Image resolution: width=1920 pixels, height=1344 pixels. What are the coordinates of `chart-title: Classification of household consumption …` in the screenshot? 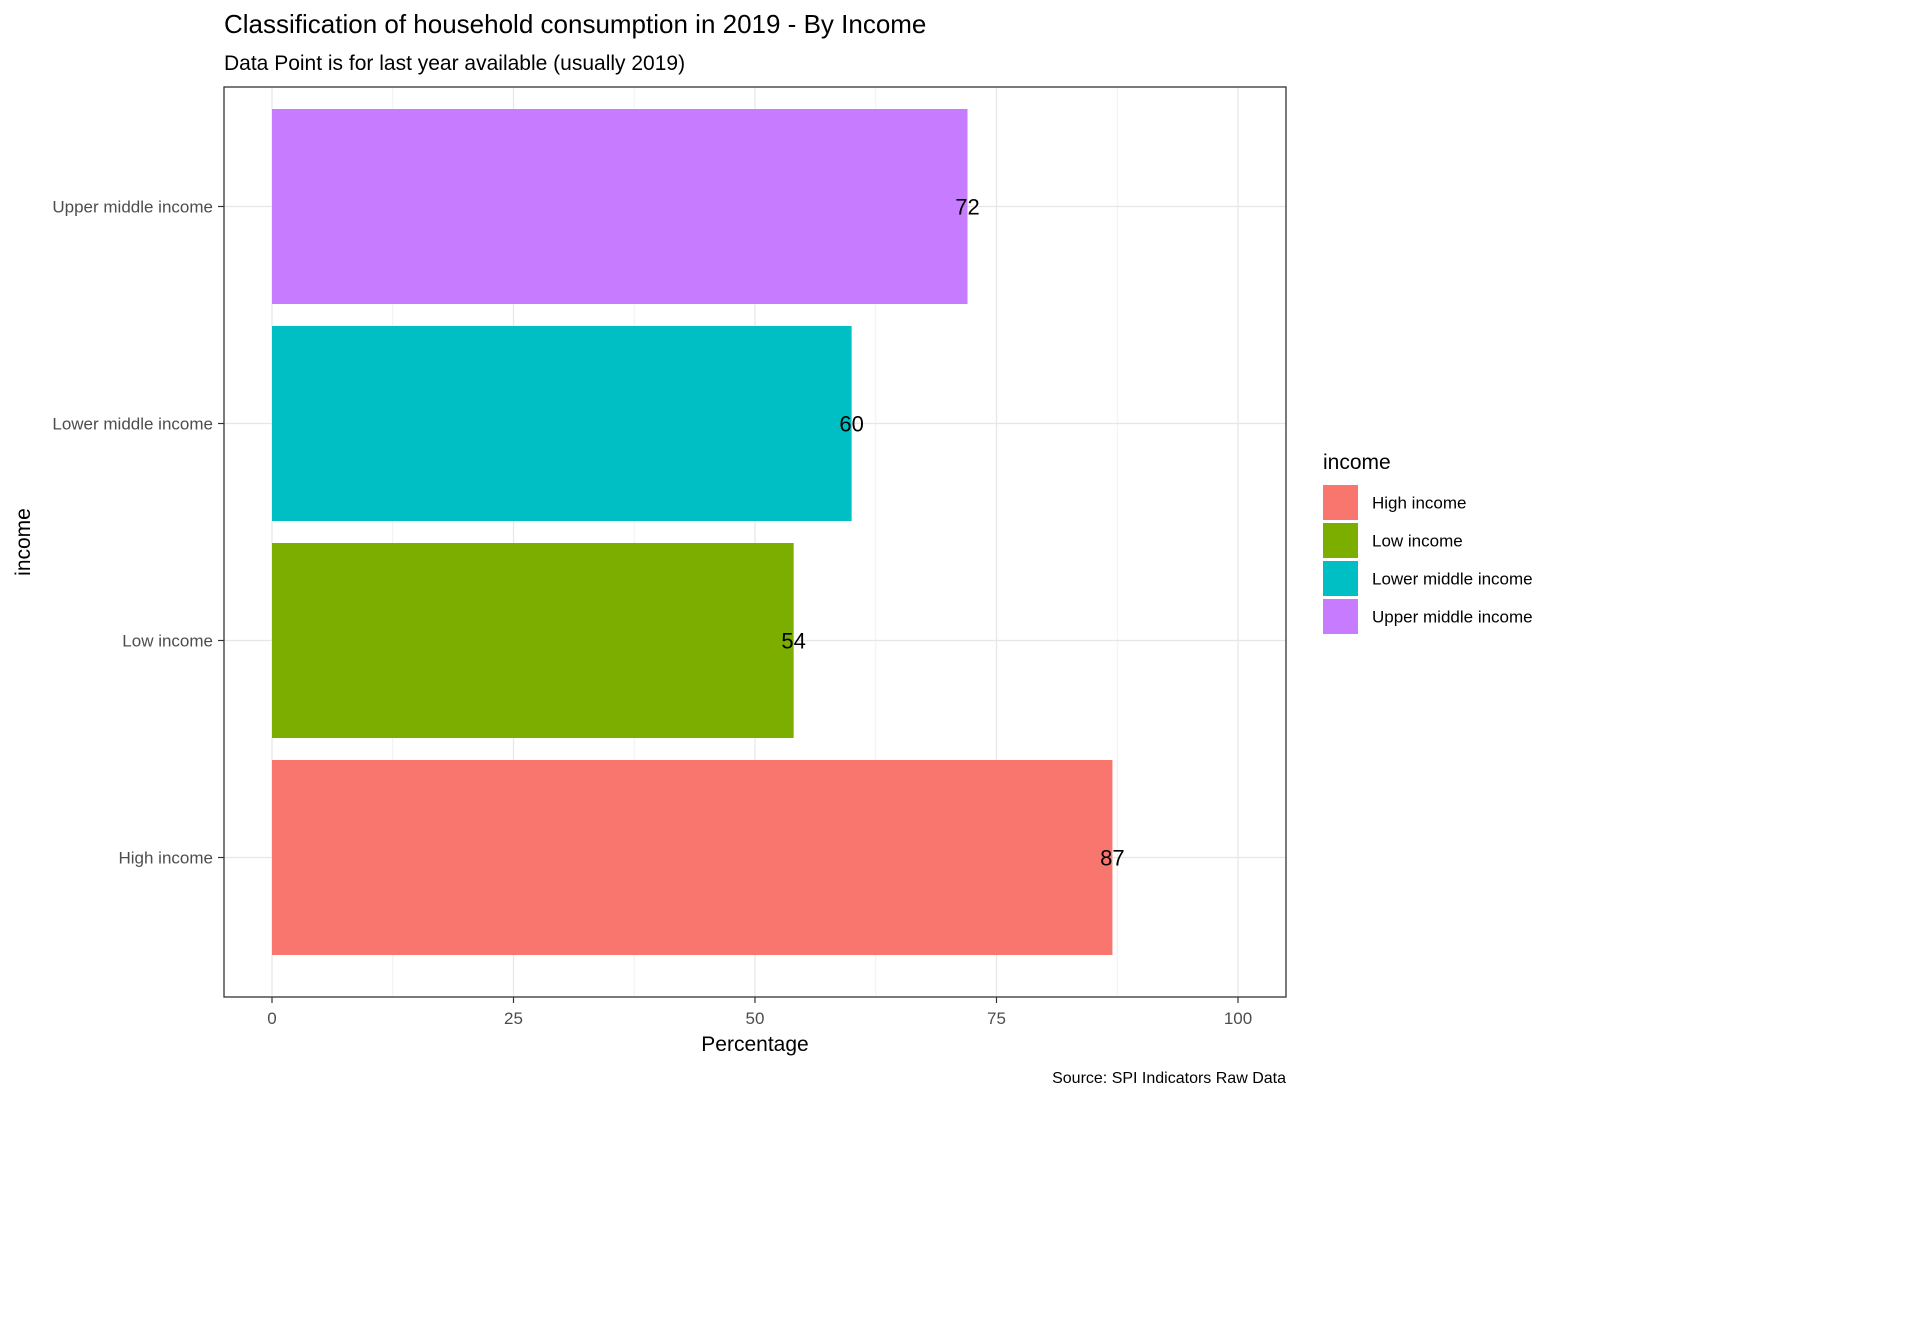 It's located at (575, 24).